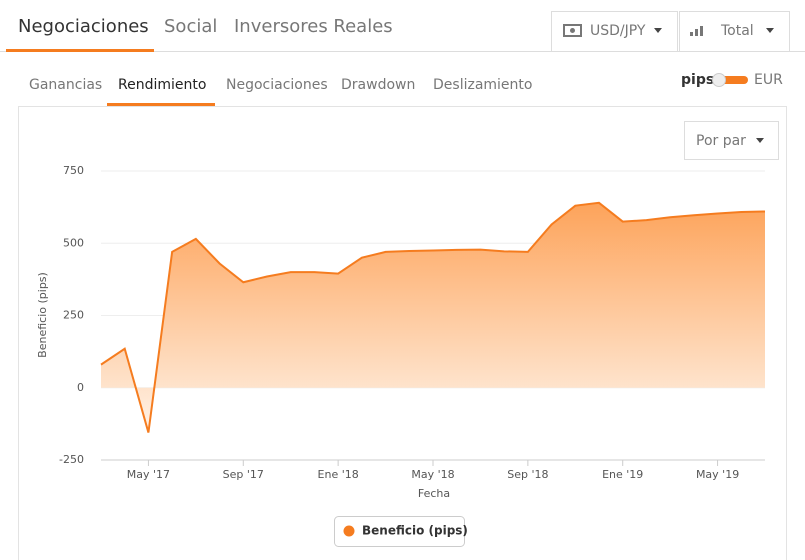 The height and width of the screenshot is (560, 805). I want to click on subtab: Negociaciones, so click(277, 85).